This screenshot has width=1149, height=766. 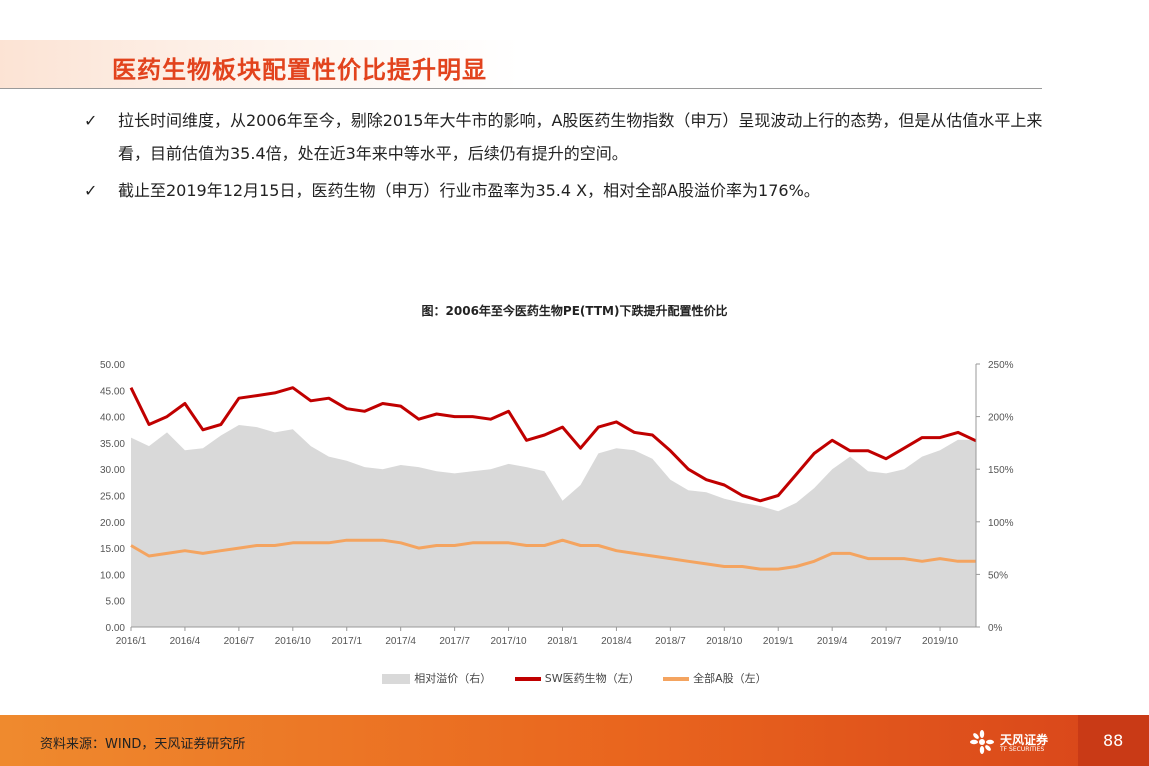 What do you see at coordinates (995, 628) in the screenshot?
I see `y-right-tick-label: 0%` at bounding box center [995, 628].